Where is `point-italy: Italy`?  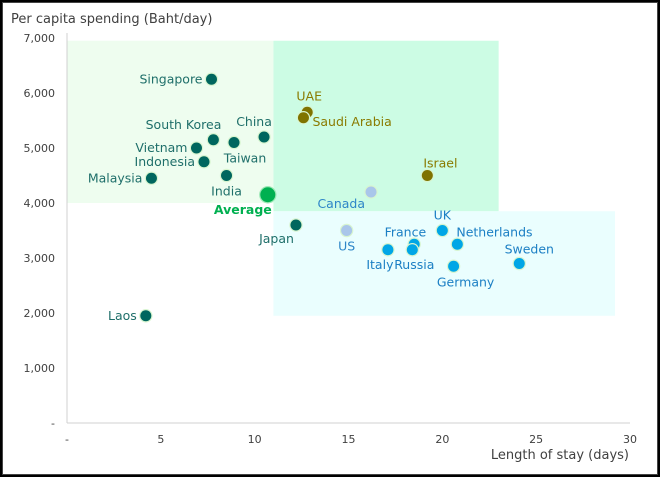 point-italy: Italy is located at coordinates (380, 257).